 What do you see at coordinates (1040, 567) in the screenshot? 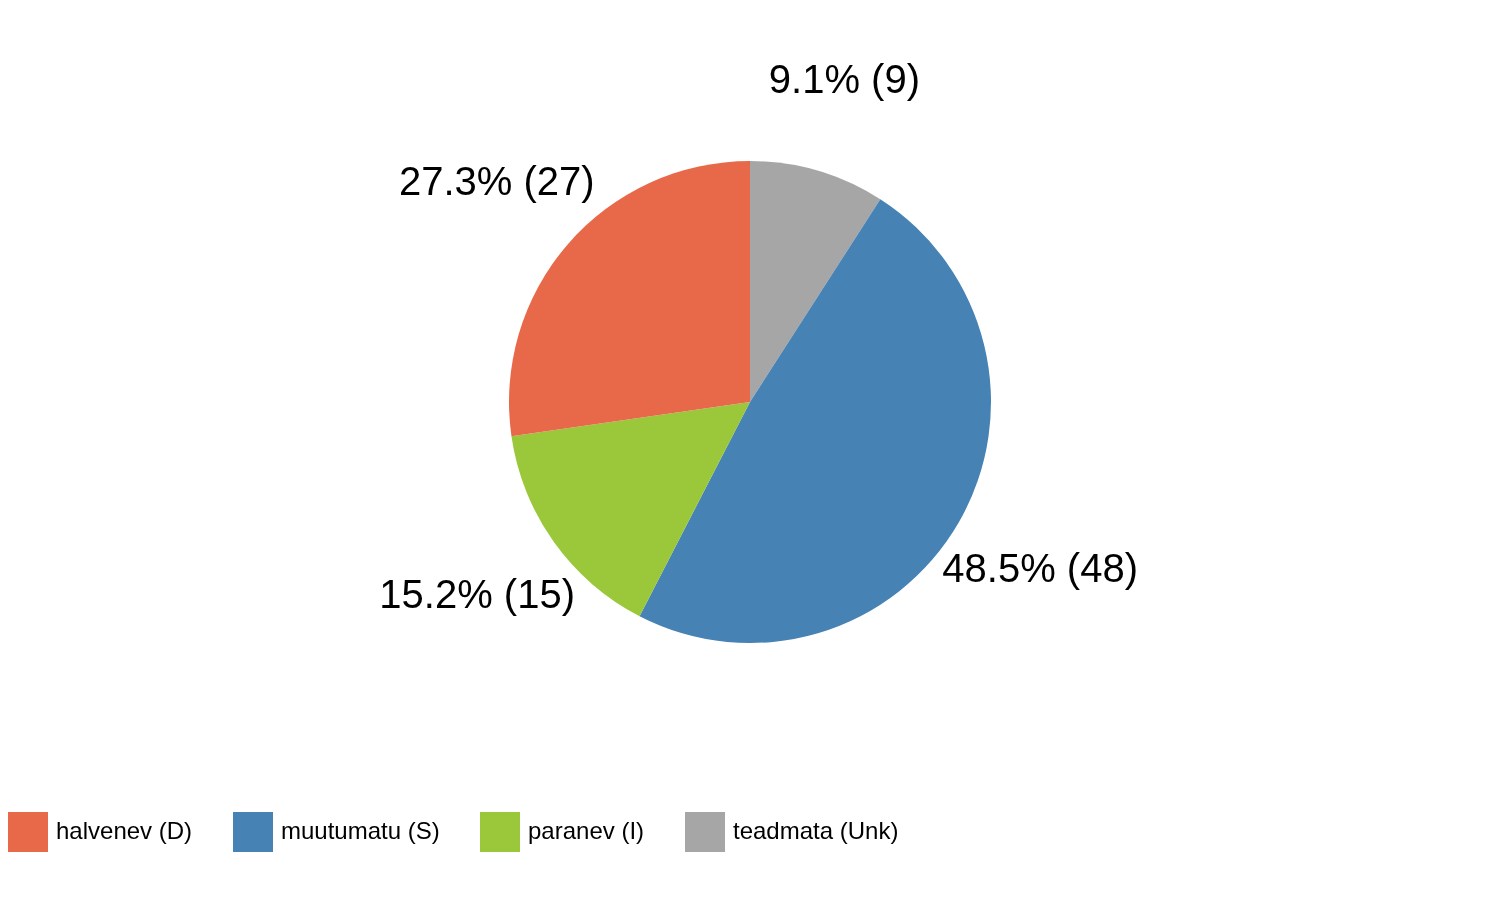
I see `data-label: 48.5% (48)` at bounding box center [1040, 567].